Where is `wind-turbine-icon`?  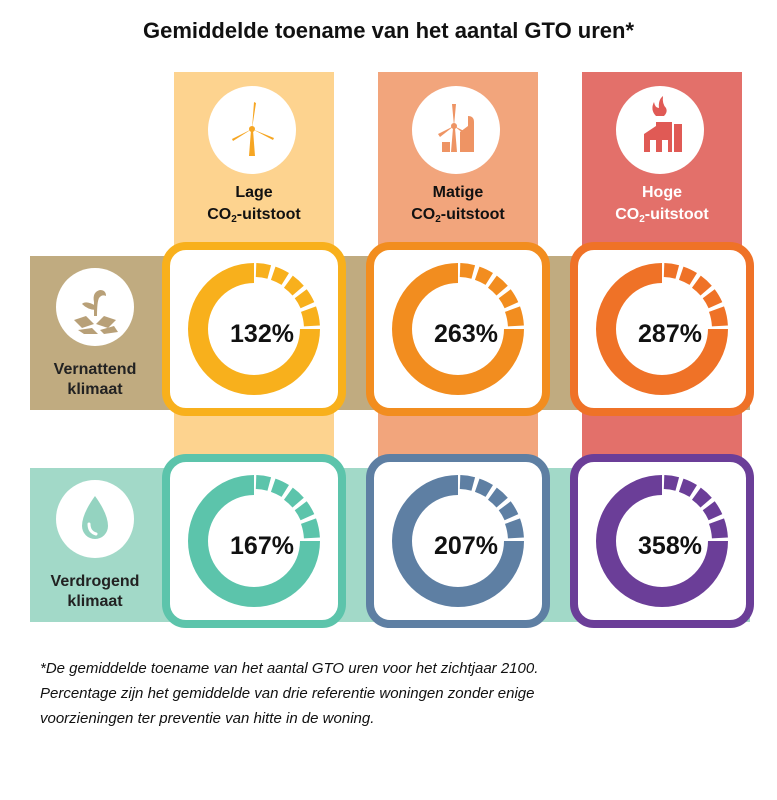
wind-turbine-icon is located at coordinates (252, 130).